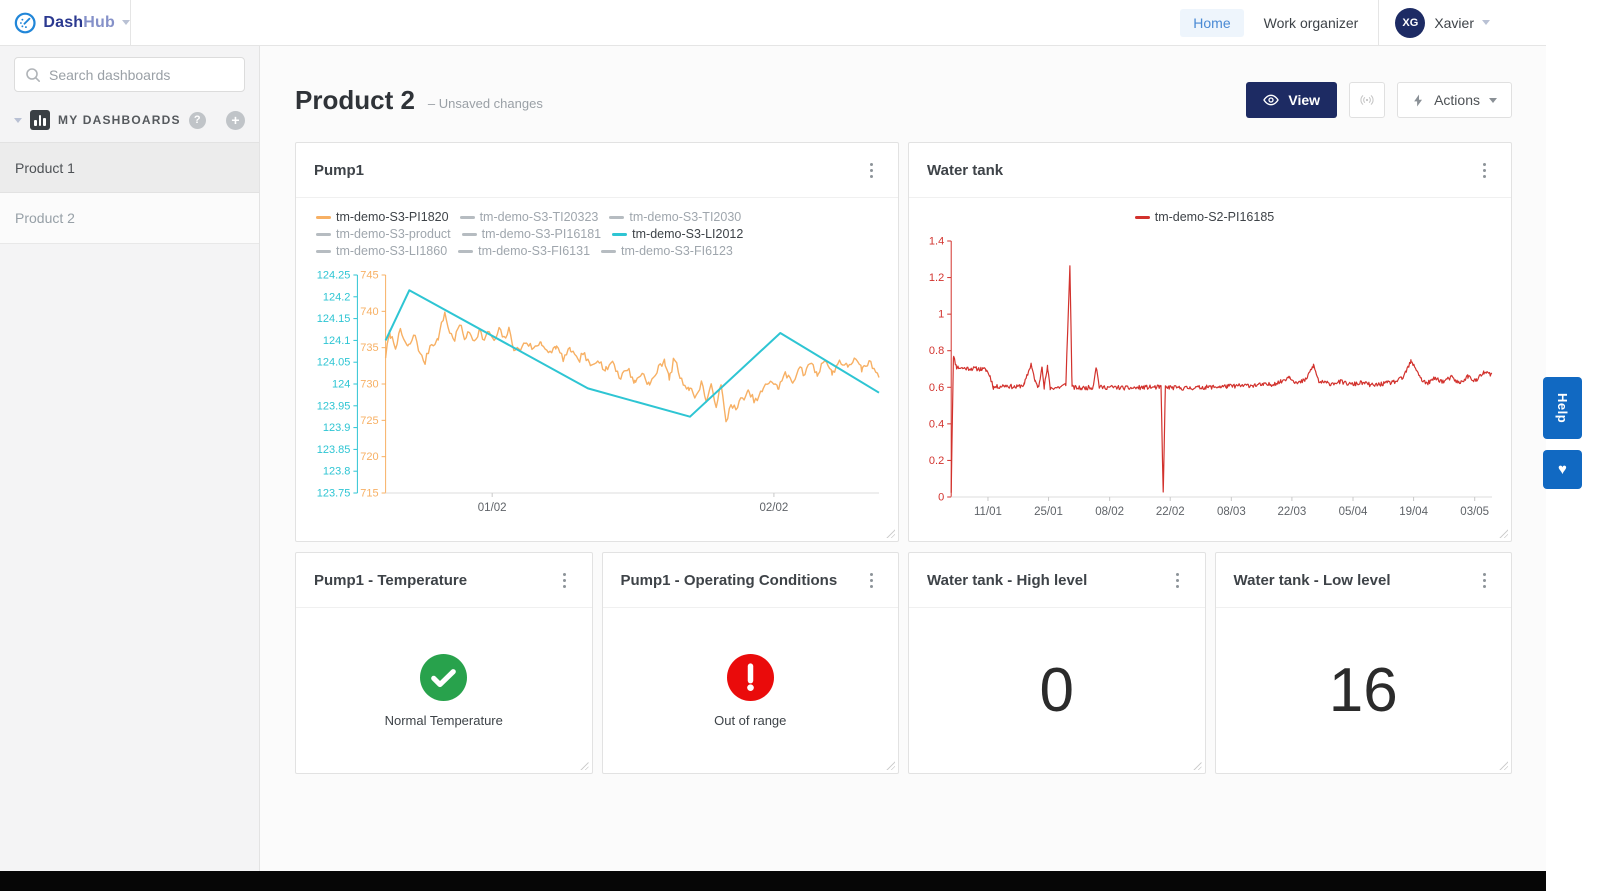 This screenshot has height=891, width=1600. What do you see at coordinates (334, 276) in the screenshot?
I see `svg-text: 124.25` at bounding box center [334, 276].